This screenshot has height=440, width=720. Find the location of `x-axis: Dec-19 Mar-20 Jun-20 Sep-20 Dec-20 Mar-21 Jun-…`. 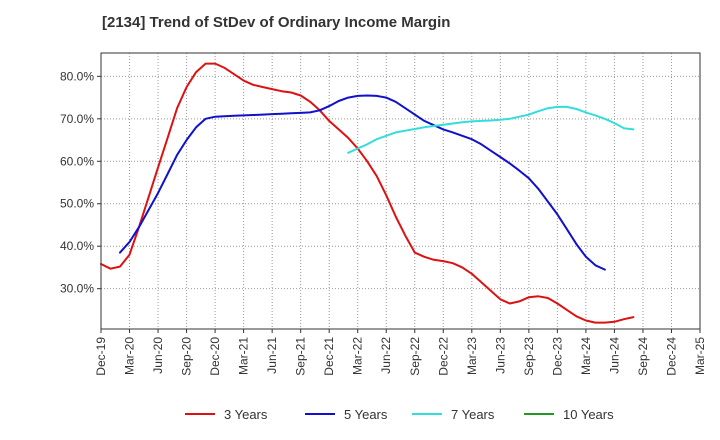

x-axis: Dec-19 Mar-20 Jun-20 Sep-20 Dec-20 Mar-21 Jun-… is located at coordinates (400, 352).